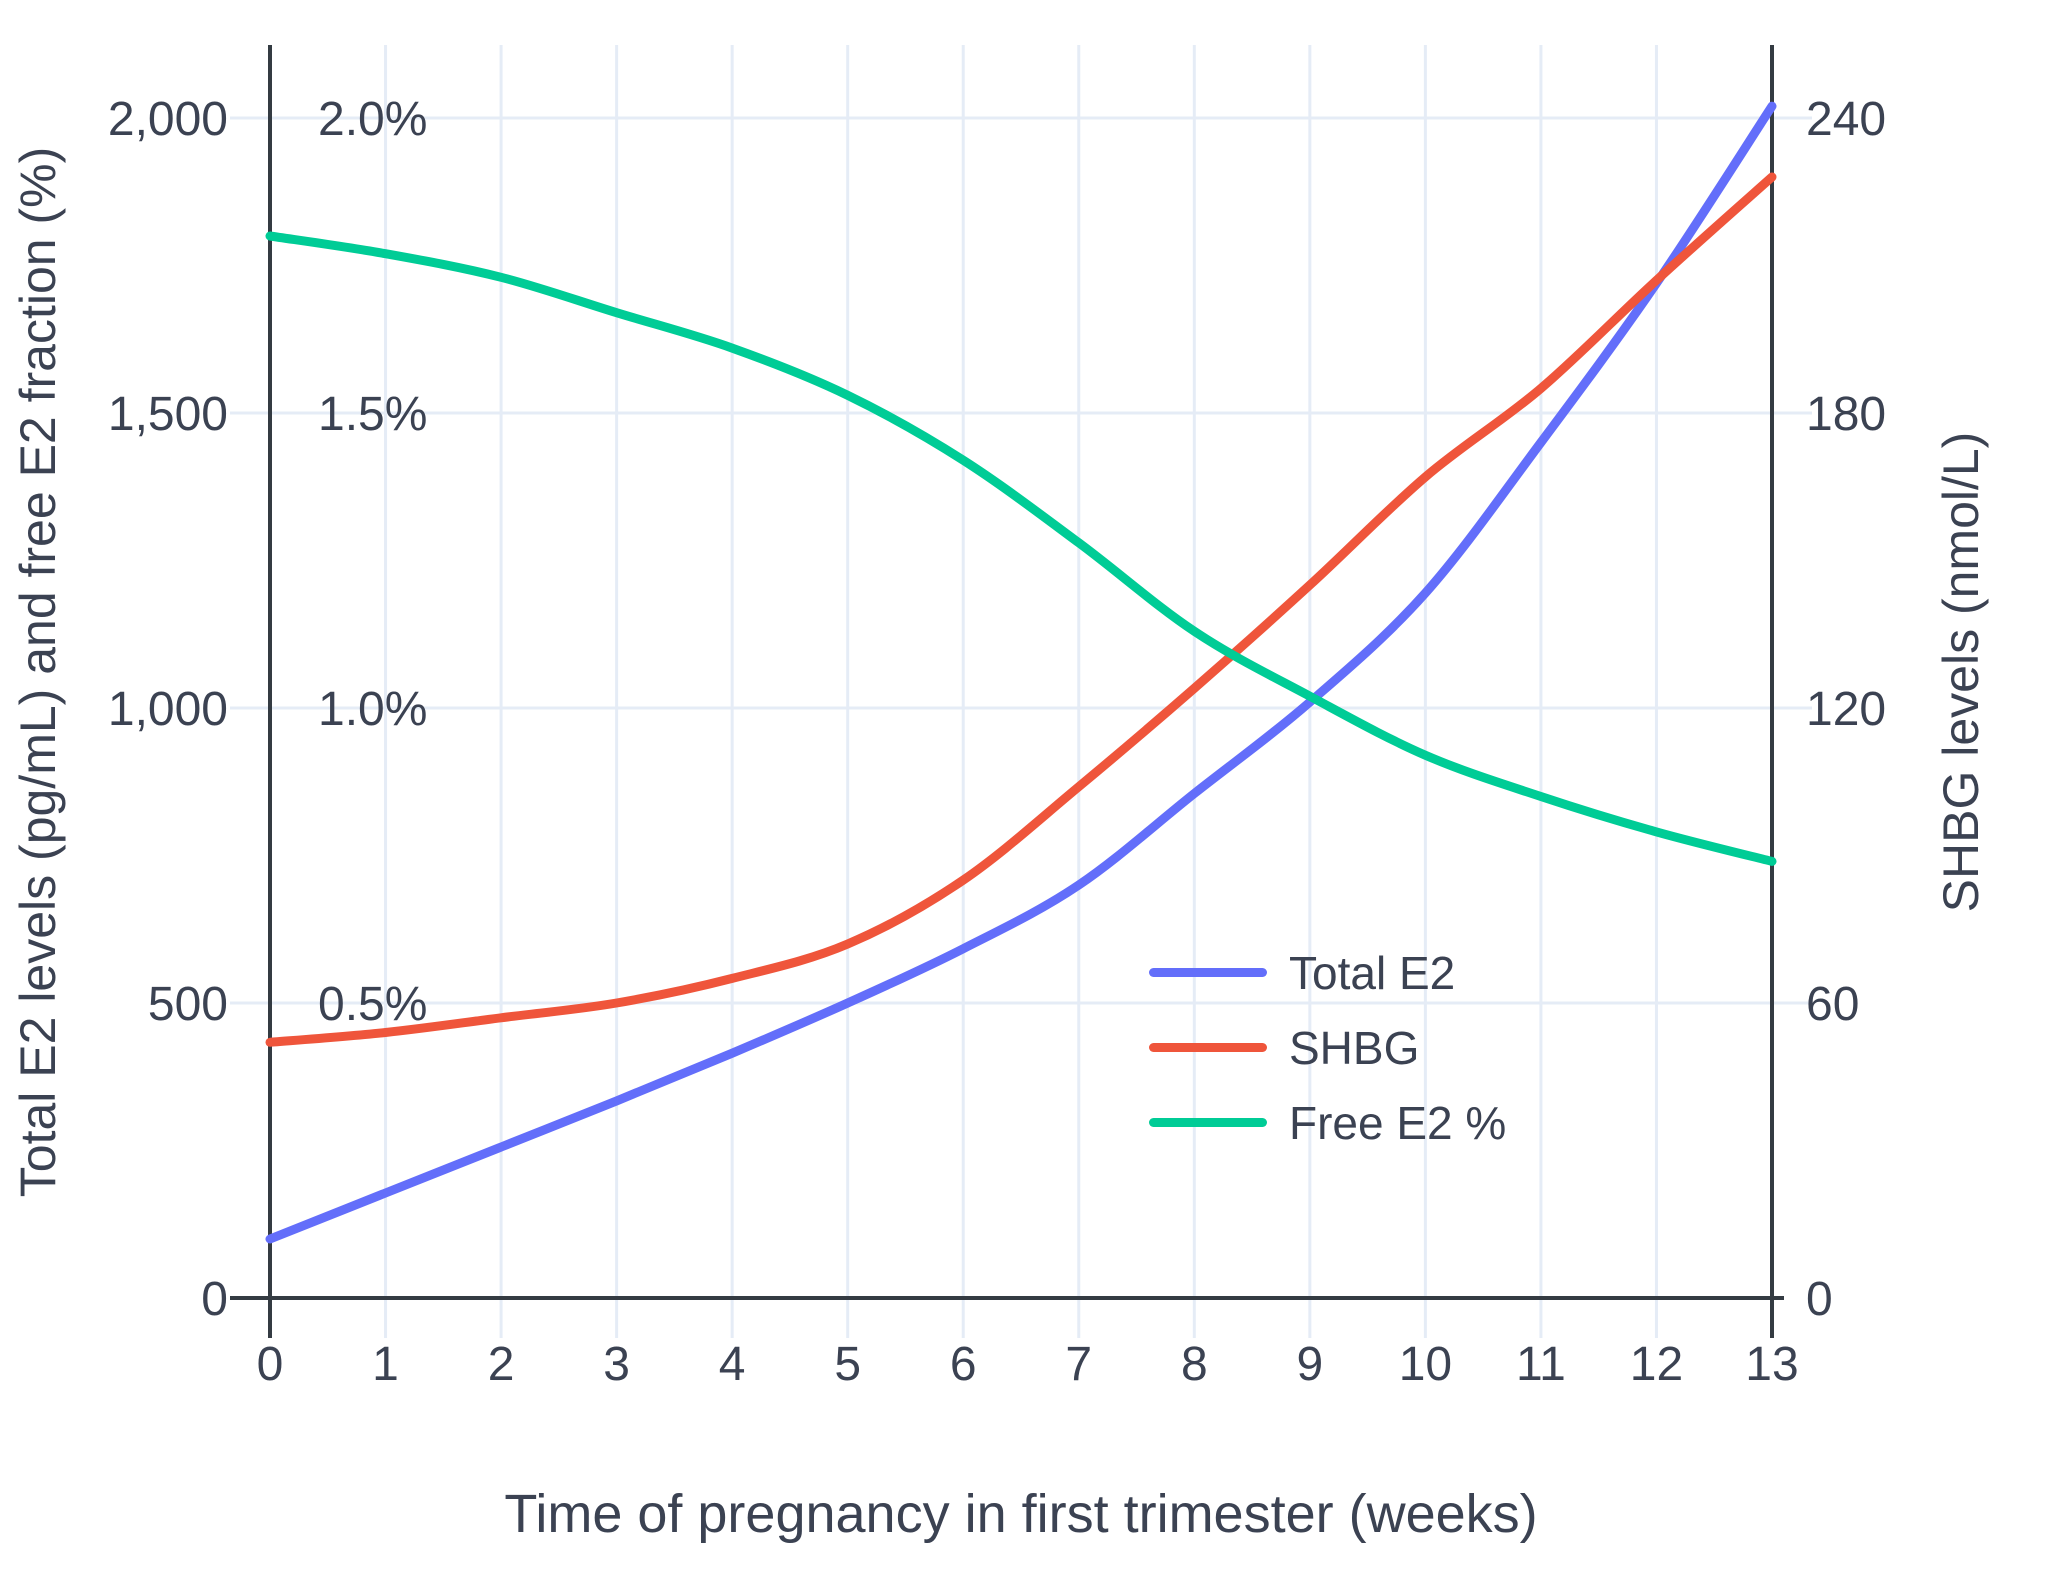  Describe the element at coordinates (1194, 1364) in the screenshot. I see `x-tick-label: 8` at that location.